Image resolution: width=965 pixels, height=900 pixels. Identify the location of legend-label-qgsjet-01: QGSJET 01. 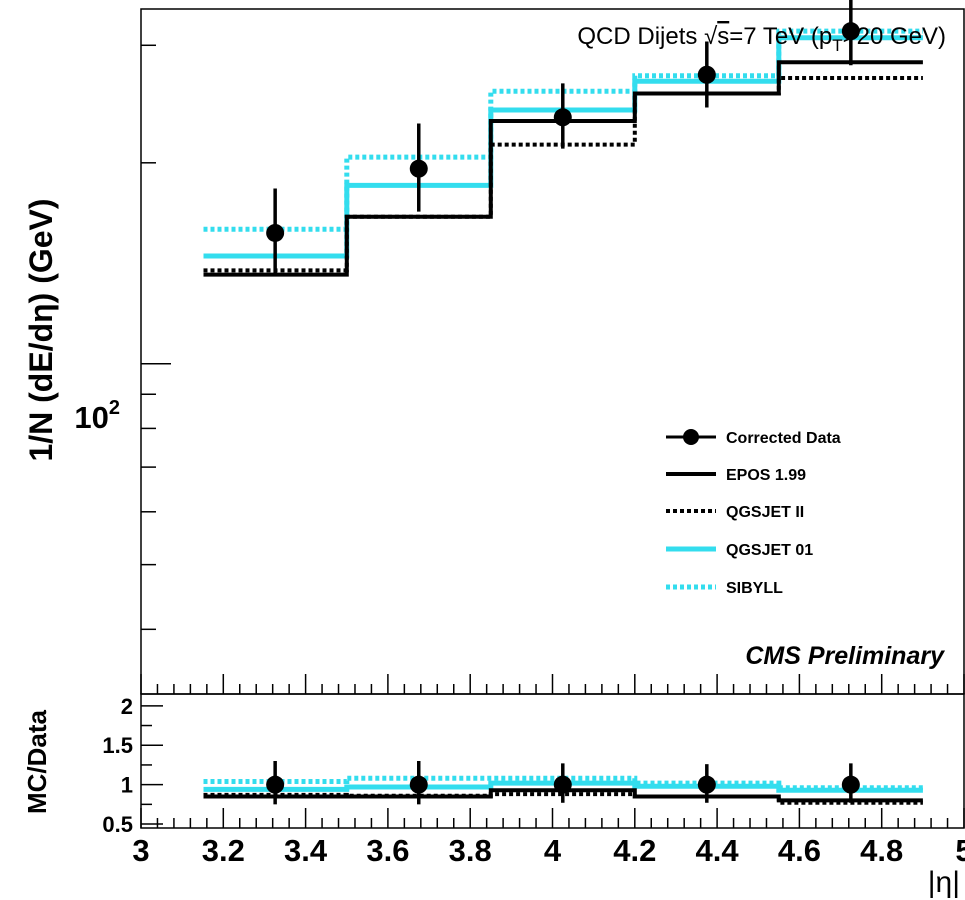
(769, 550).